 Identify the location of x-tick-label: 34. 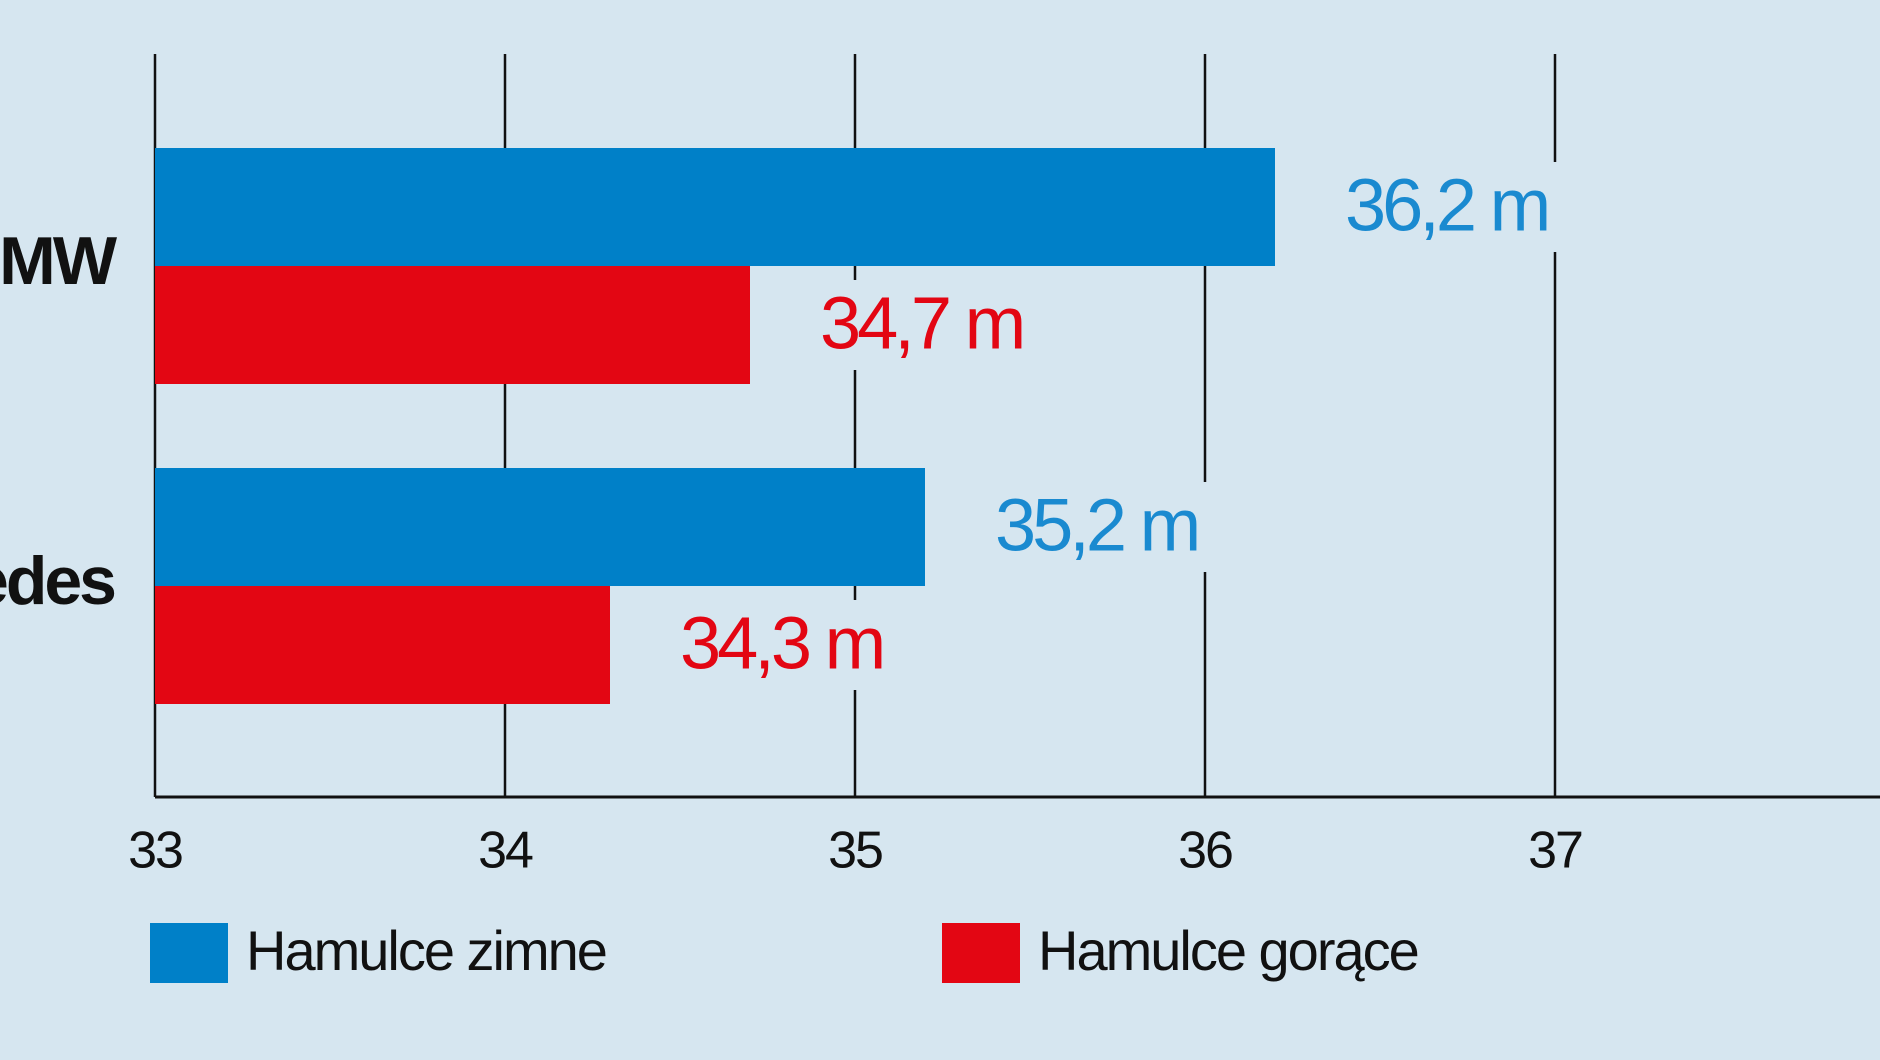
(505, 851).